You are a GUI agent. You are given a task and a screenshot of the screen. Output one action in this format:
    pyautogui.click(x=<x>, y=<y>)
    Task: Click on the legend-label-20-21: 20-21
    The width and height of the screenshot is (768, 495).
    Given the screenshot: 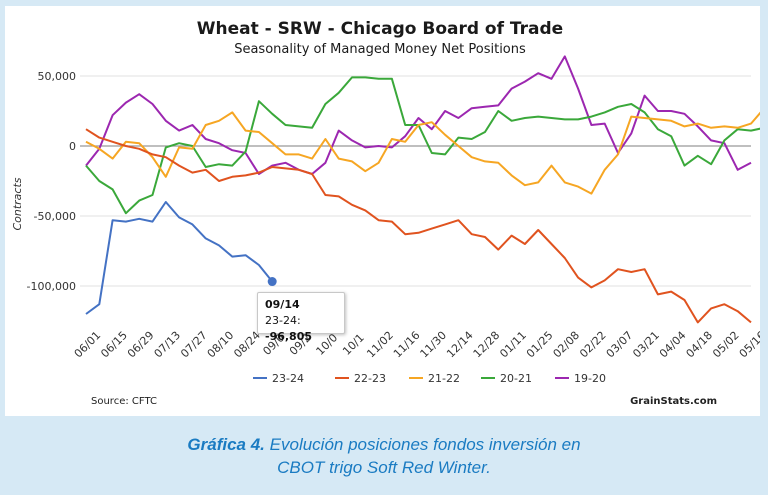 What is the action you would take?
    pyautogui.click(x=516, y=378)
    